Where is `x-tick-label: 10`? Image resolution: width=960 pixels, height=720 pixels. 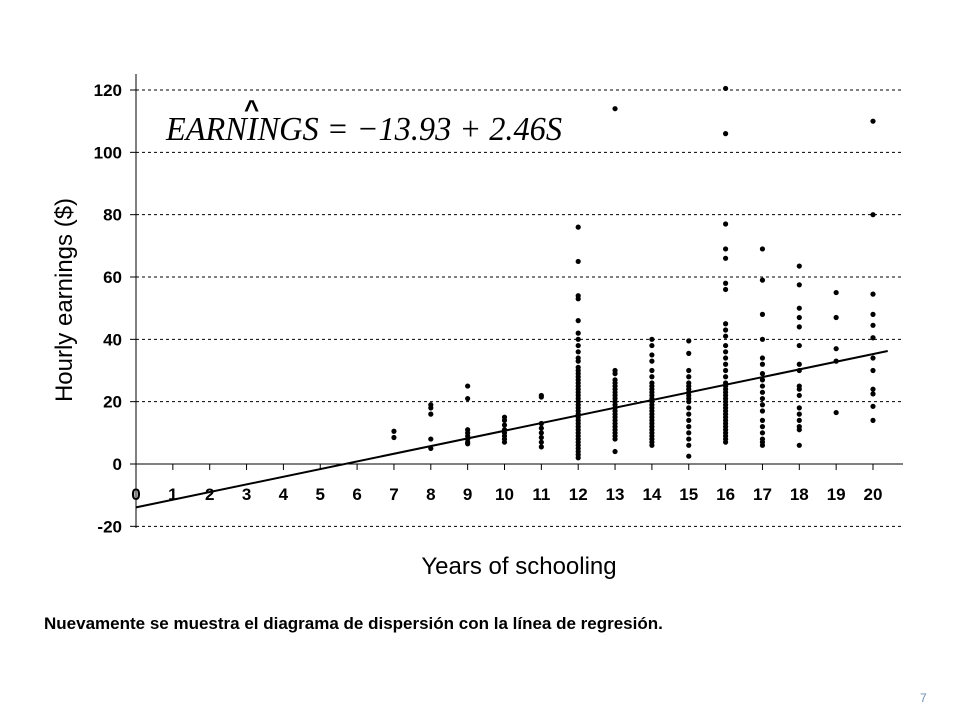 x-tick-label: 10 is located at coordinates (504, 494).